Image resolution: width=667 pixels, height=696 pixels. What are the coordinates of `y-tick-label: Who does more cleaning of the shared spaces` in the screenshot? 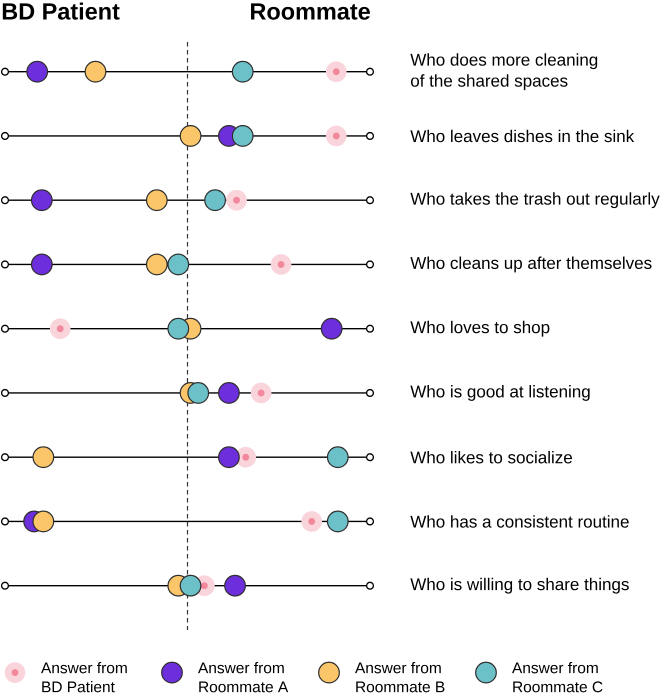 It's located at (504, 71).